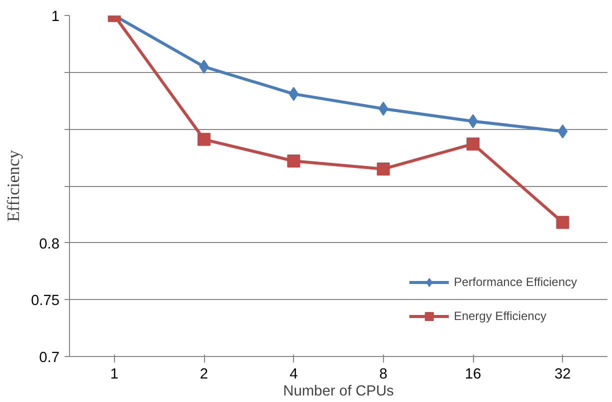 This screenshot has height=402, width=612. What do you see at coordinates (13, 186) in the screenshot?
I see `y-axis-title: Efficiency` at bounding box center [13, 186].